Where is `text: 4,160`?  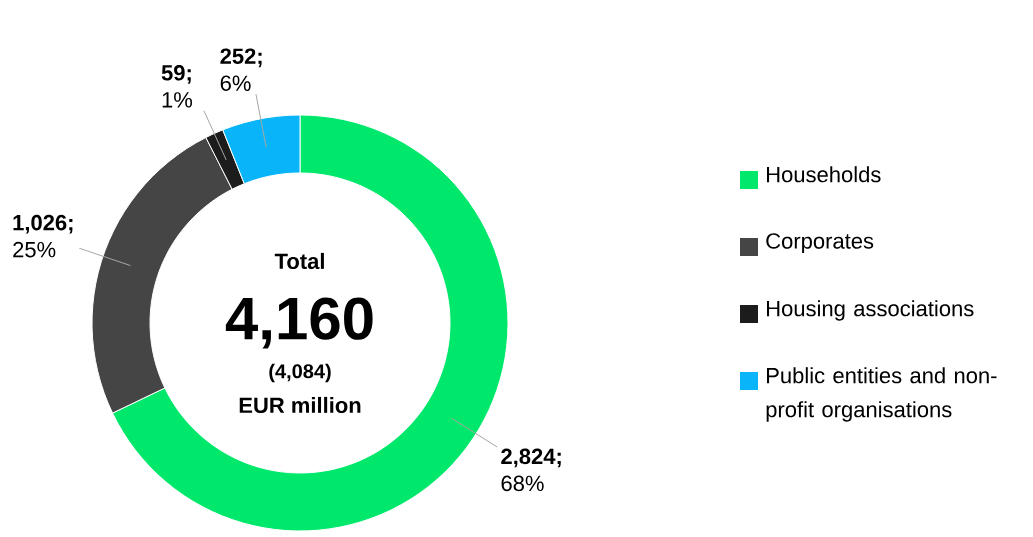
text: 4,160 is located at coordinates (299, 323).